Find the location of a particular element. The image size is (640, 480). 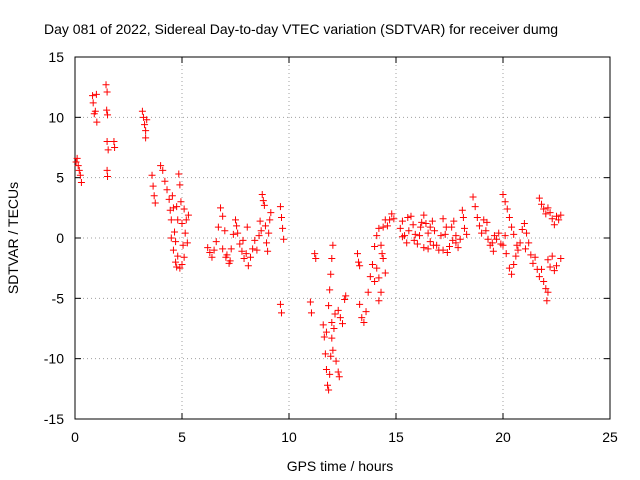

x-axis-label: GPS time / hours is located at coordinates (340, 466).